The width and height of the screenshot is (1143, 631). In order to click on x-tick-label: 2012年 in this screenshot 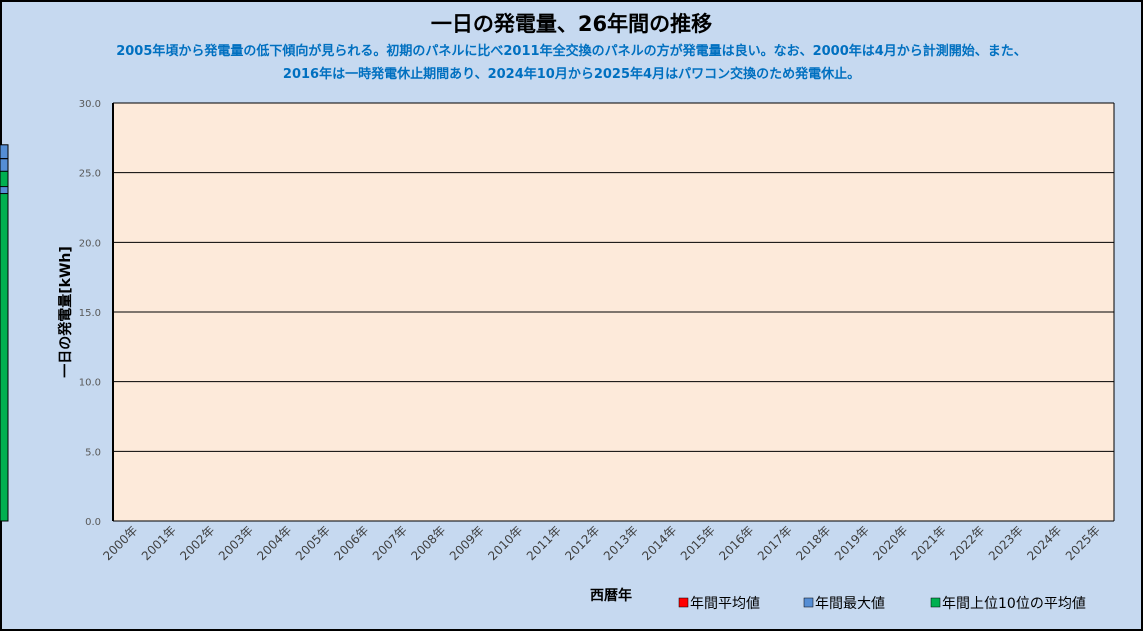, I will do `click(582, 543)`.